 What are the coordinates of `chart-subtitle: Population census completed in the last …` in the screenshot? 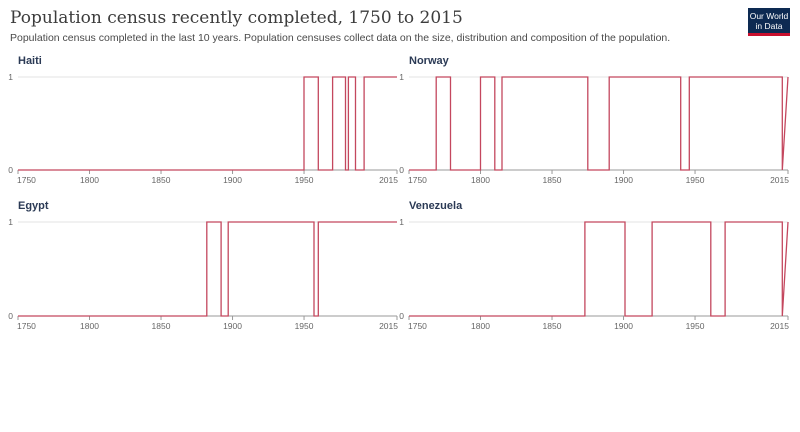 It's located at (340, 38).